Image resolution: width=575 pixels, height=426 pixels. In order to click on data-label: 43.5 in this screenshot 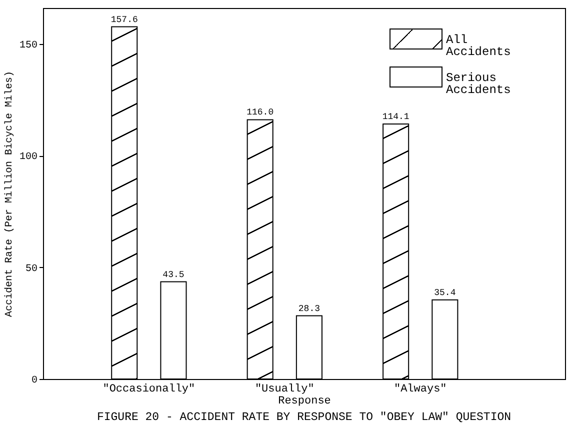, I will do `click(173, 275)`.